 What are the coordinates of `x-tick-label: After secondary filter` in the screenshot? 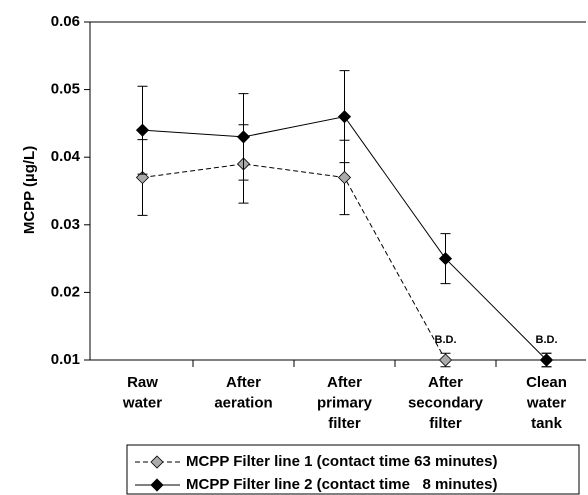 It's located at (446, 403).